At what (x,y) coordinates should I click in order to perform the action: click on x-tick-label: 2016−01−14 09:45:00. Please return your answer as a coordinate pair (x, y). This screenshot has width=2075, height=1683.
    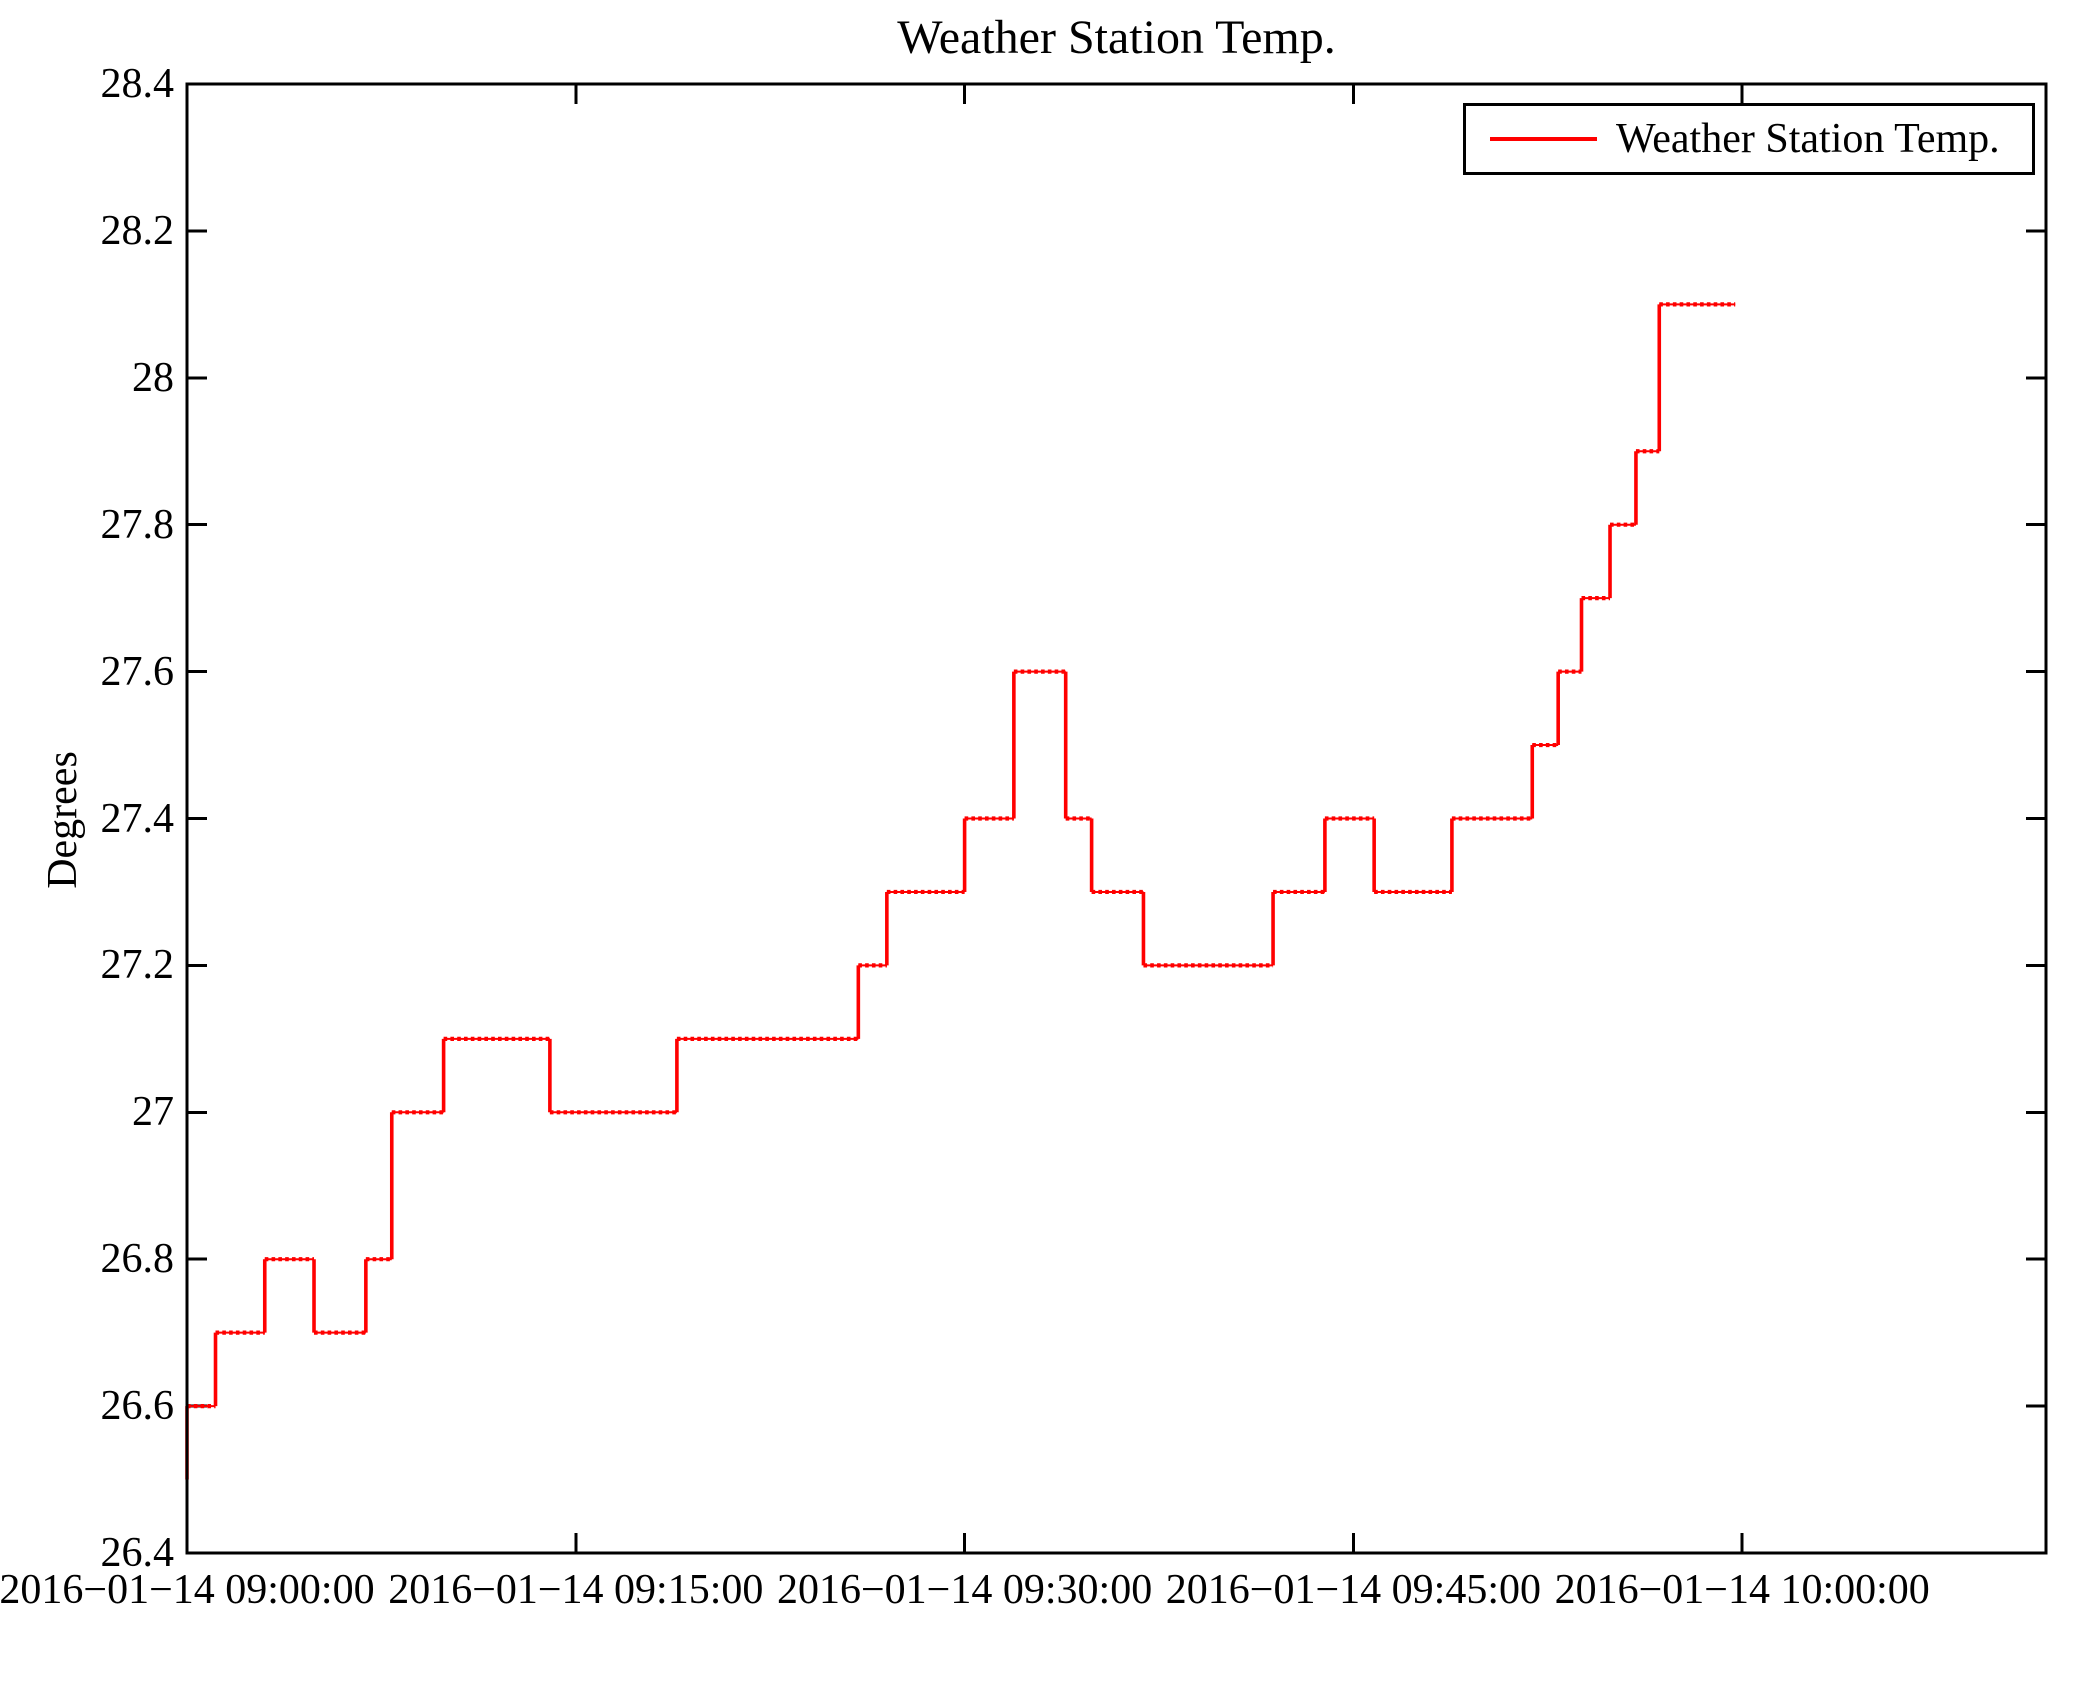
    Looking at the image, I should click on (1353, 1590).